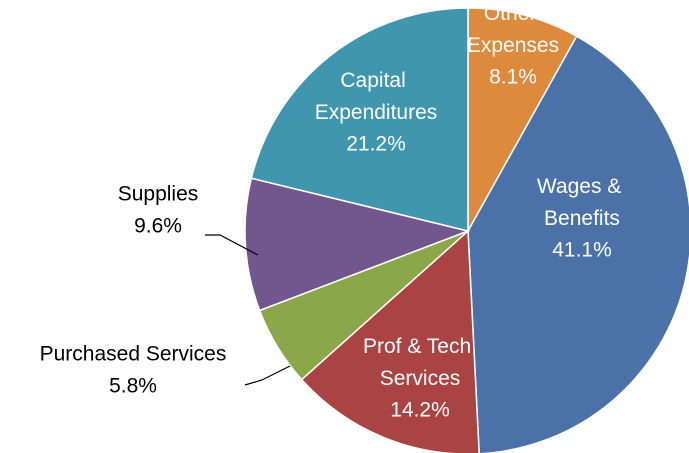 The height and width of the screenshot is (453, 689). I want to click on slice-label: Capital Expenditures, so click(376, 96).